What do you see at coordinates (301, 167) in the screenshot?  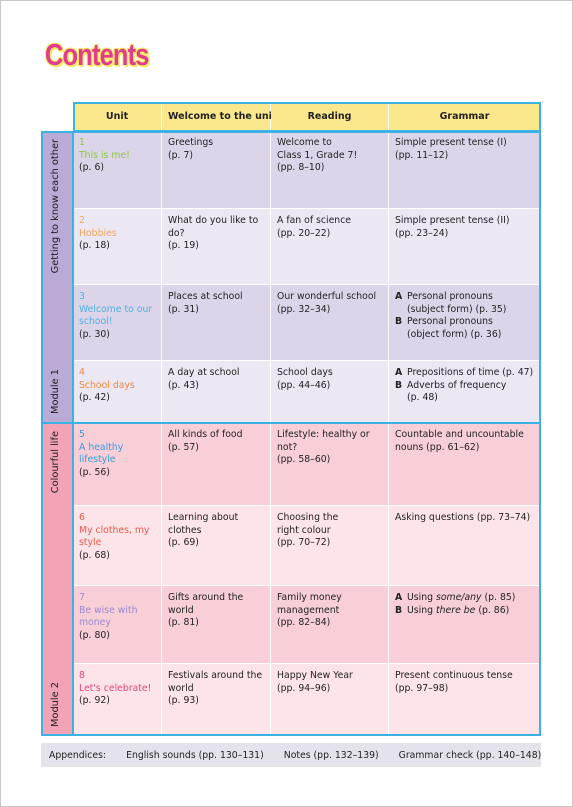 I see `reading-line: (pp. 8–10)` at bounding box center [301, 167].